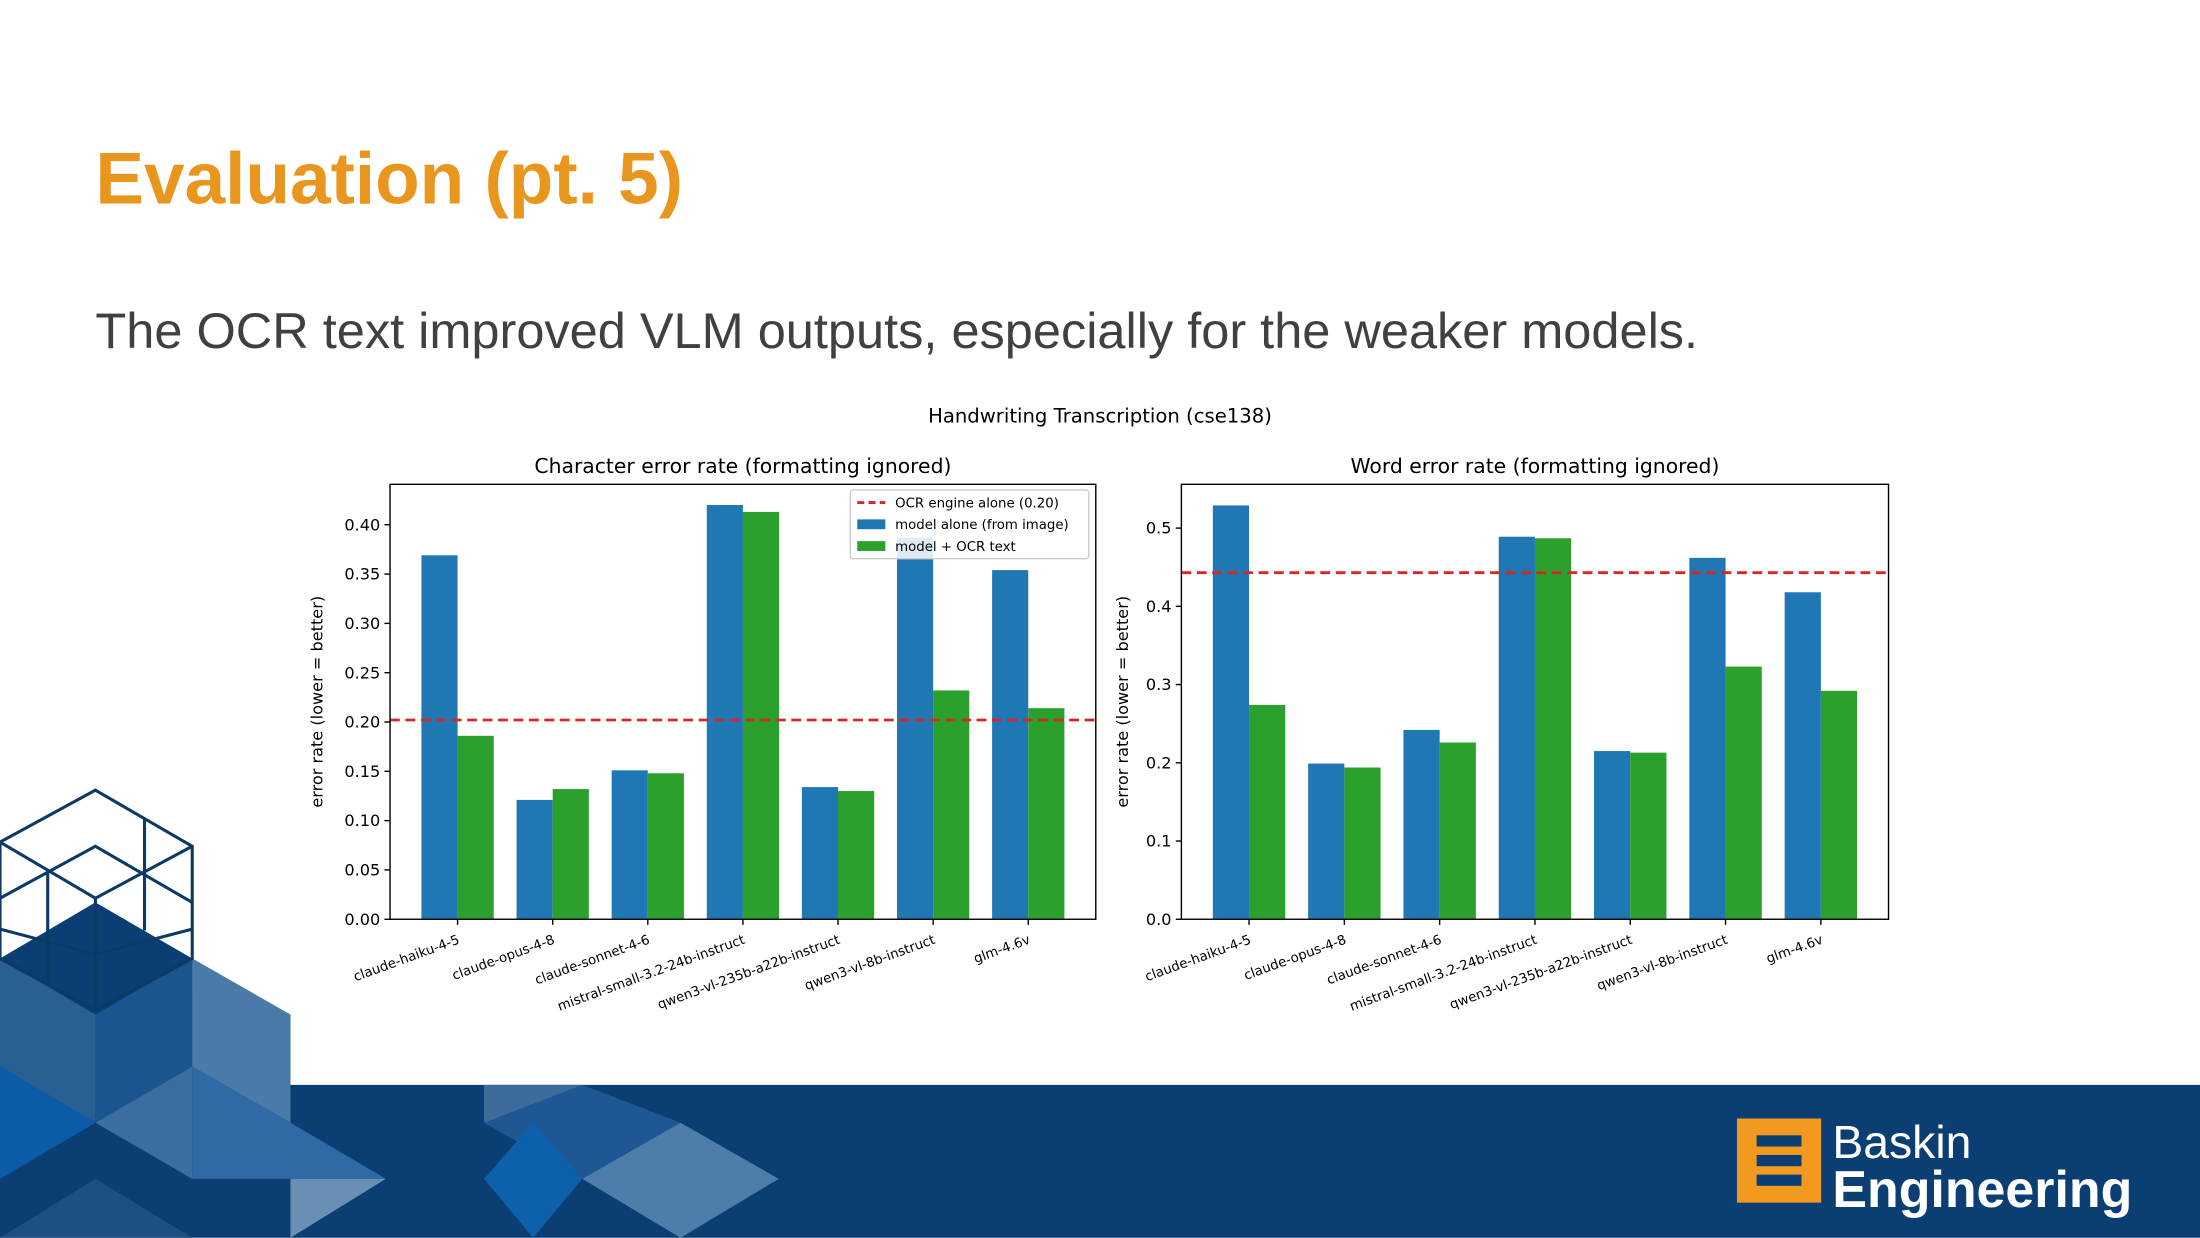 The width and height of the screenshot is (2200, 1238). I want to click on y-tick-label: 0.25, so click(362, 672).